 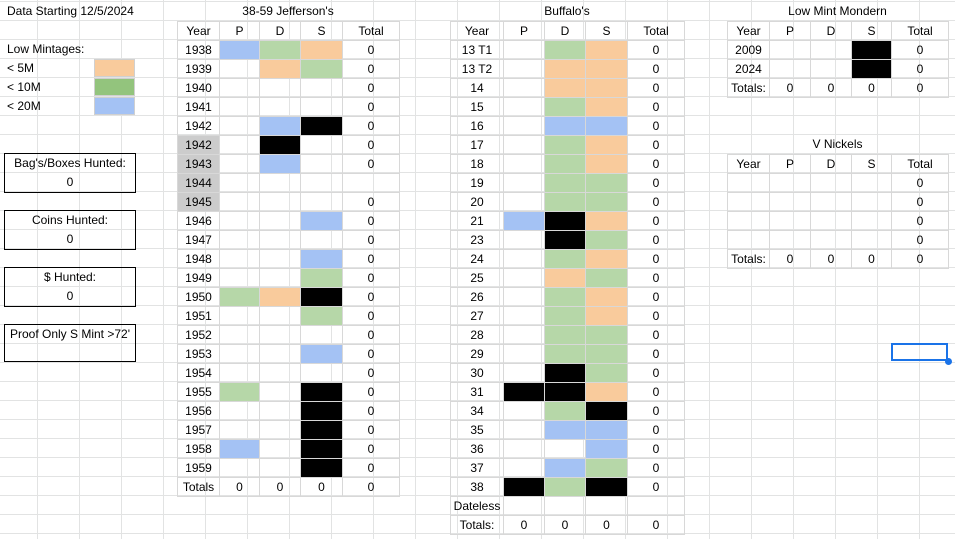 I want to click on low-mint-year-cell: 2009, so click(x=748, y=50).